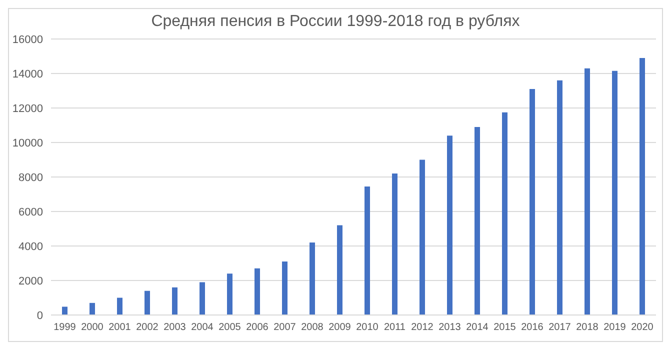  What do you see at coordinates (202, 328) in the screenshot?
I see `x-tick-label: 2004` at bounding box center [202, 328].